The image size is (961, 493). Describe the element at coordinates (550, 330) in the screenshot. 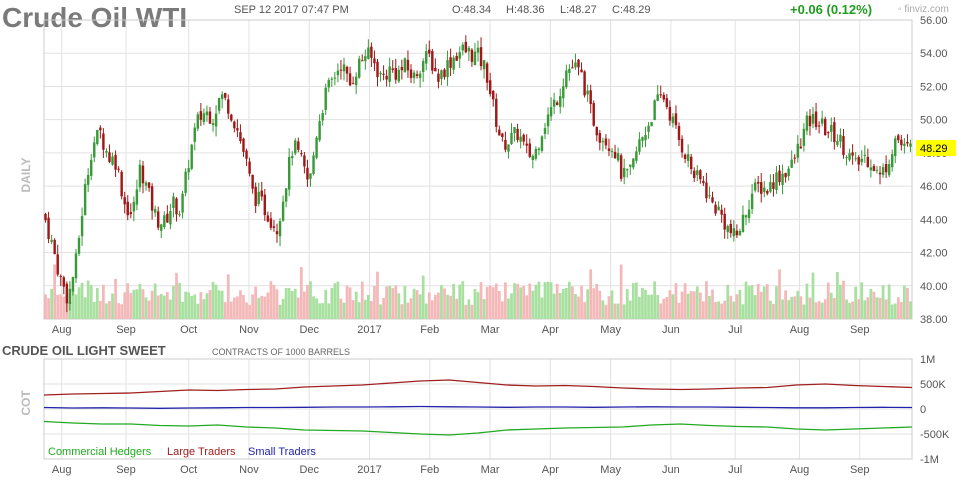

I see `price-x-tick-label: Apr` at that location.